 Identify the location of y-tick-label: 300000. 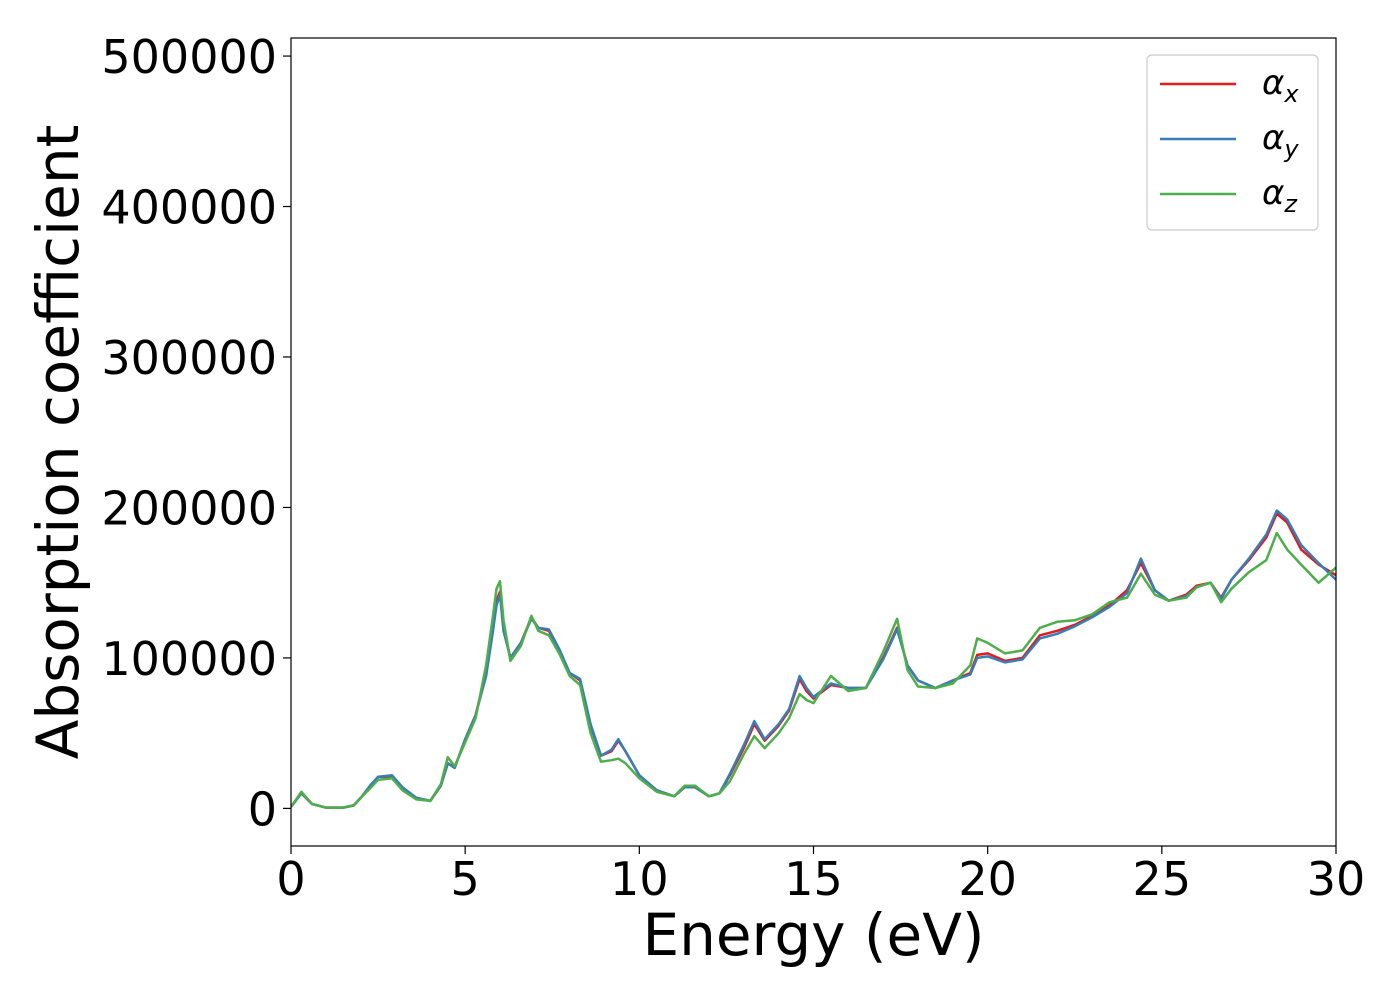
(189, 358).